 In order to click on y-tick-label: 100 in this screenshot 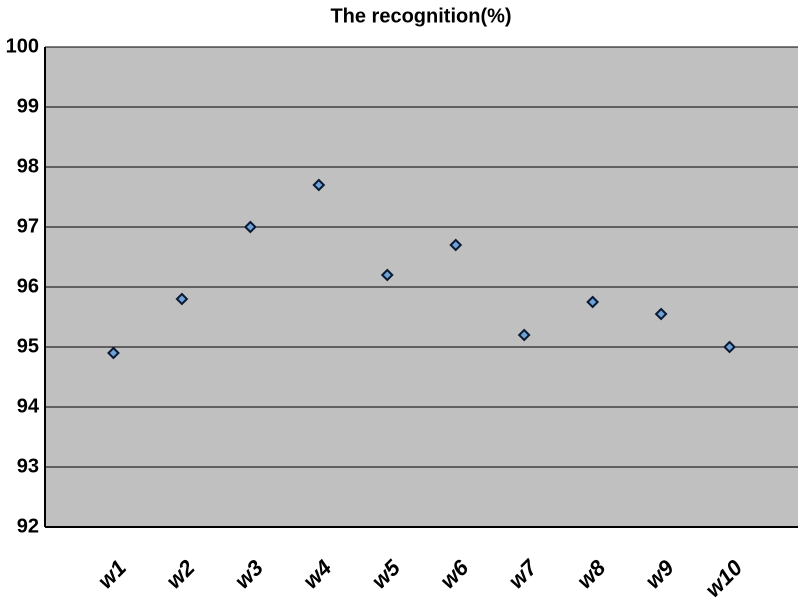, I will do `click(22, 46)`.